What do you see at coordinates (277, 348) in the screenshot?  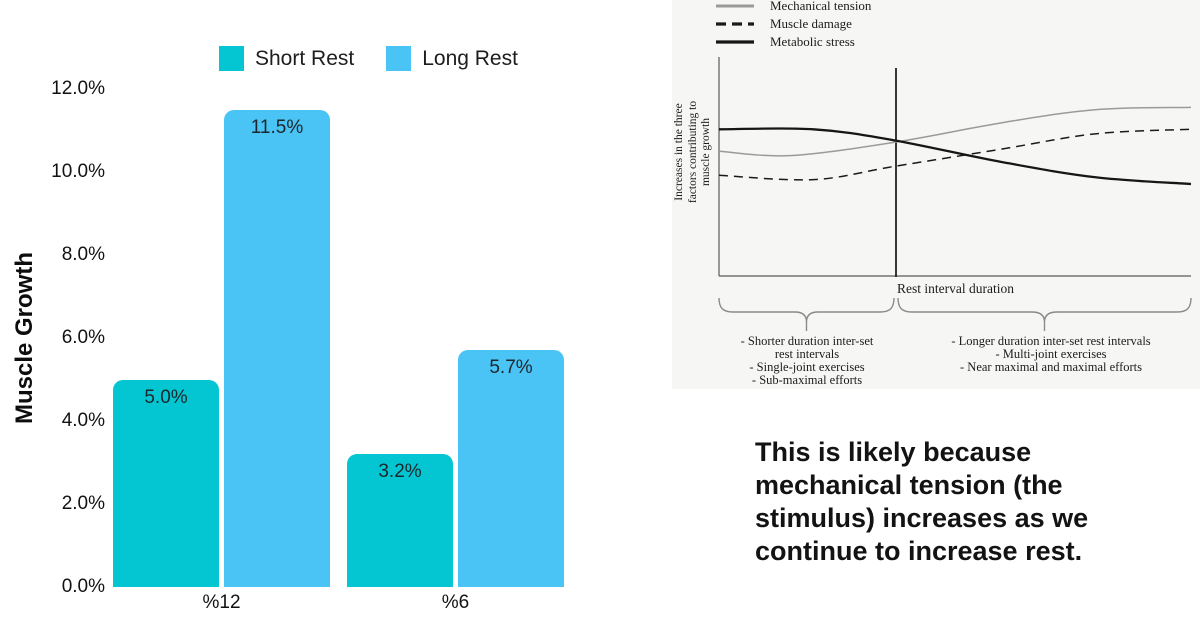 I see `bar-long-rest-pct12: 11.5%` at bounding box center [277, 348].